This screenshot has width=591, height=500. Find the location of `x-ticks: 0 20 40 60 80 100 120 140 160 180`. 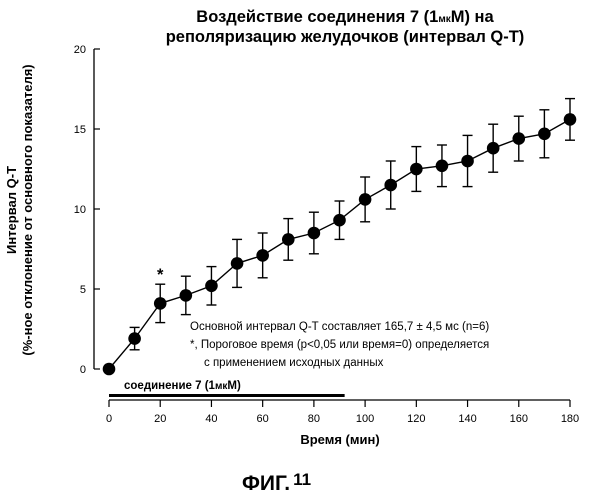

x-ticks: 0 20 40 60 80 100 120 140 160 180 is located at coordinates (342, 412).